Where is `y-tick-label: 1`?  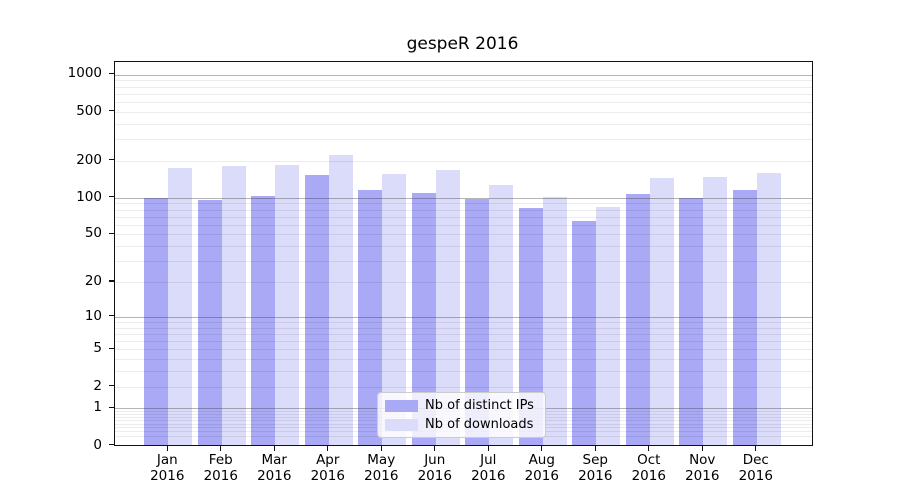
y-tick-label: 1 is located at coordinates (97, 407).